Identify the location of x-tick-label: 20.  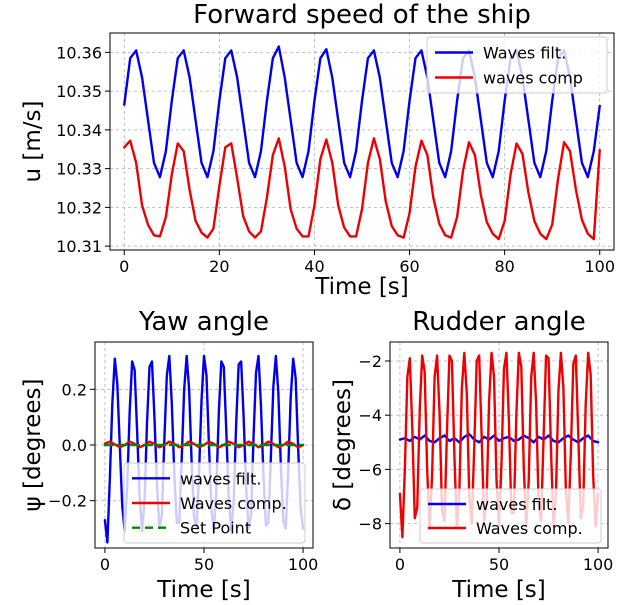
(219, 266).